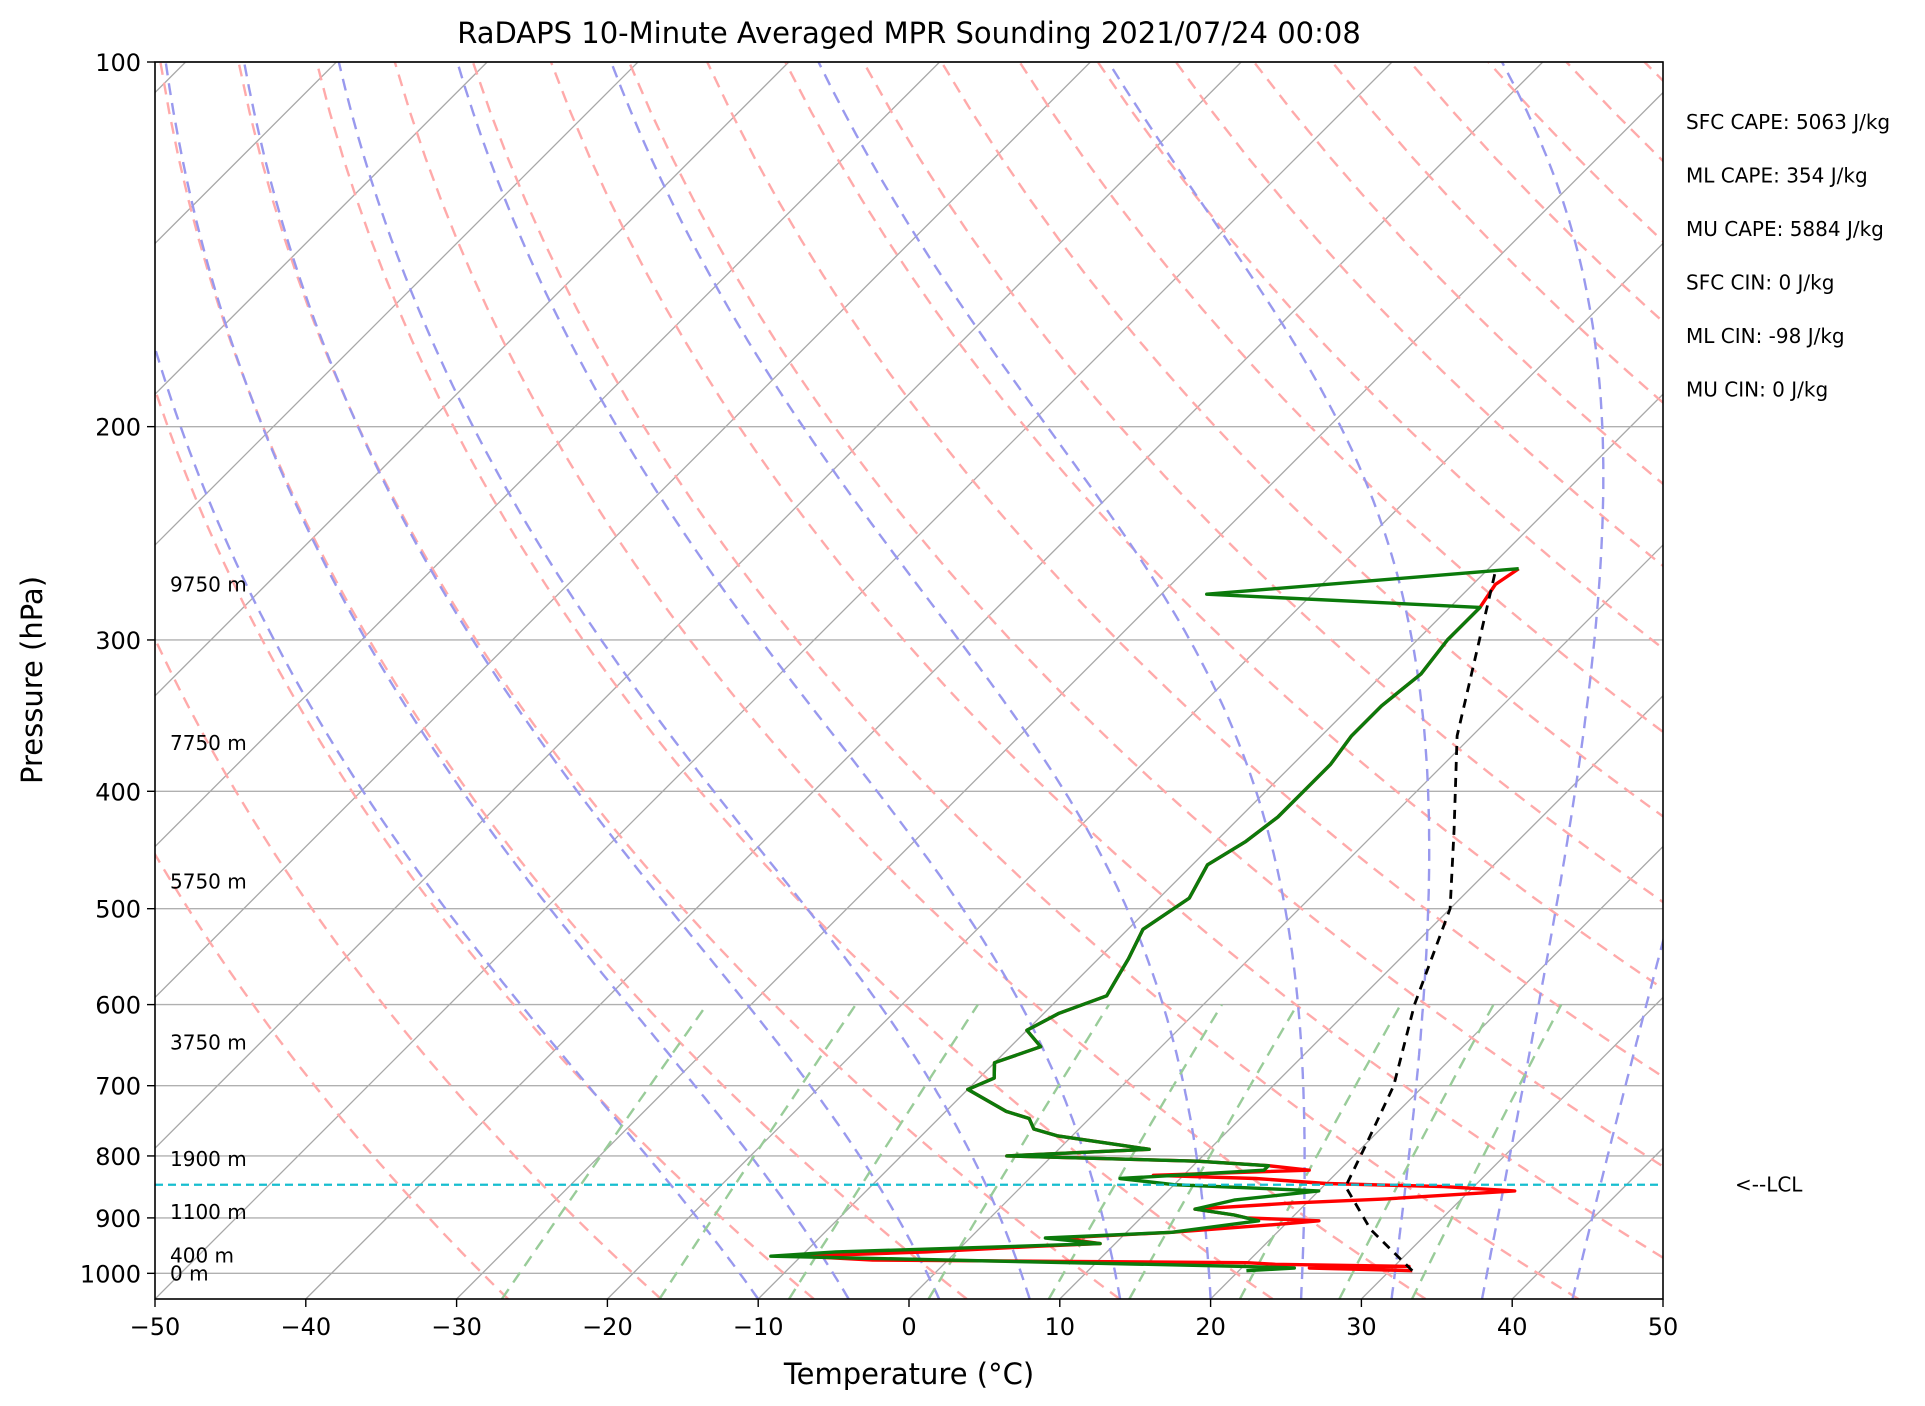 This screenshot has width=1925, height=1406. I want to click on height-label: 400 m, so click(202, 1256).